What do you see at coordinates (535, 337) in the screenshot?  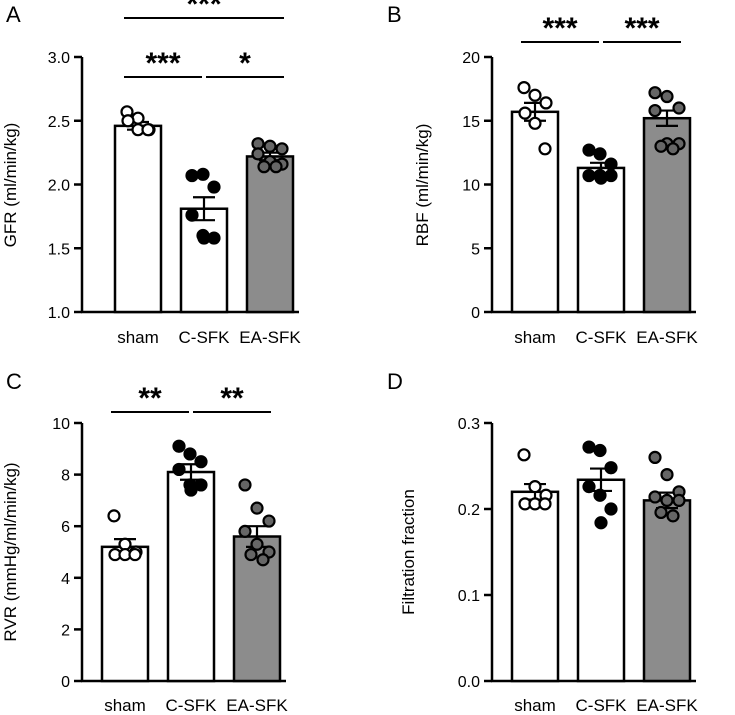 I see `panel-b-category-label: sham` at bounding box center [535, 337].